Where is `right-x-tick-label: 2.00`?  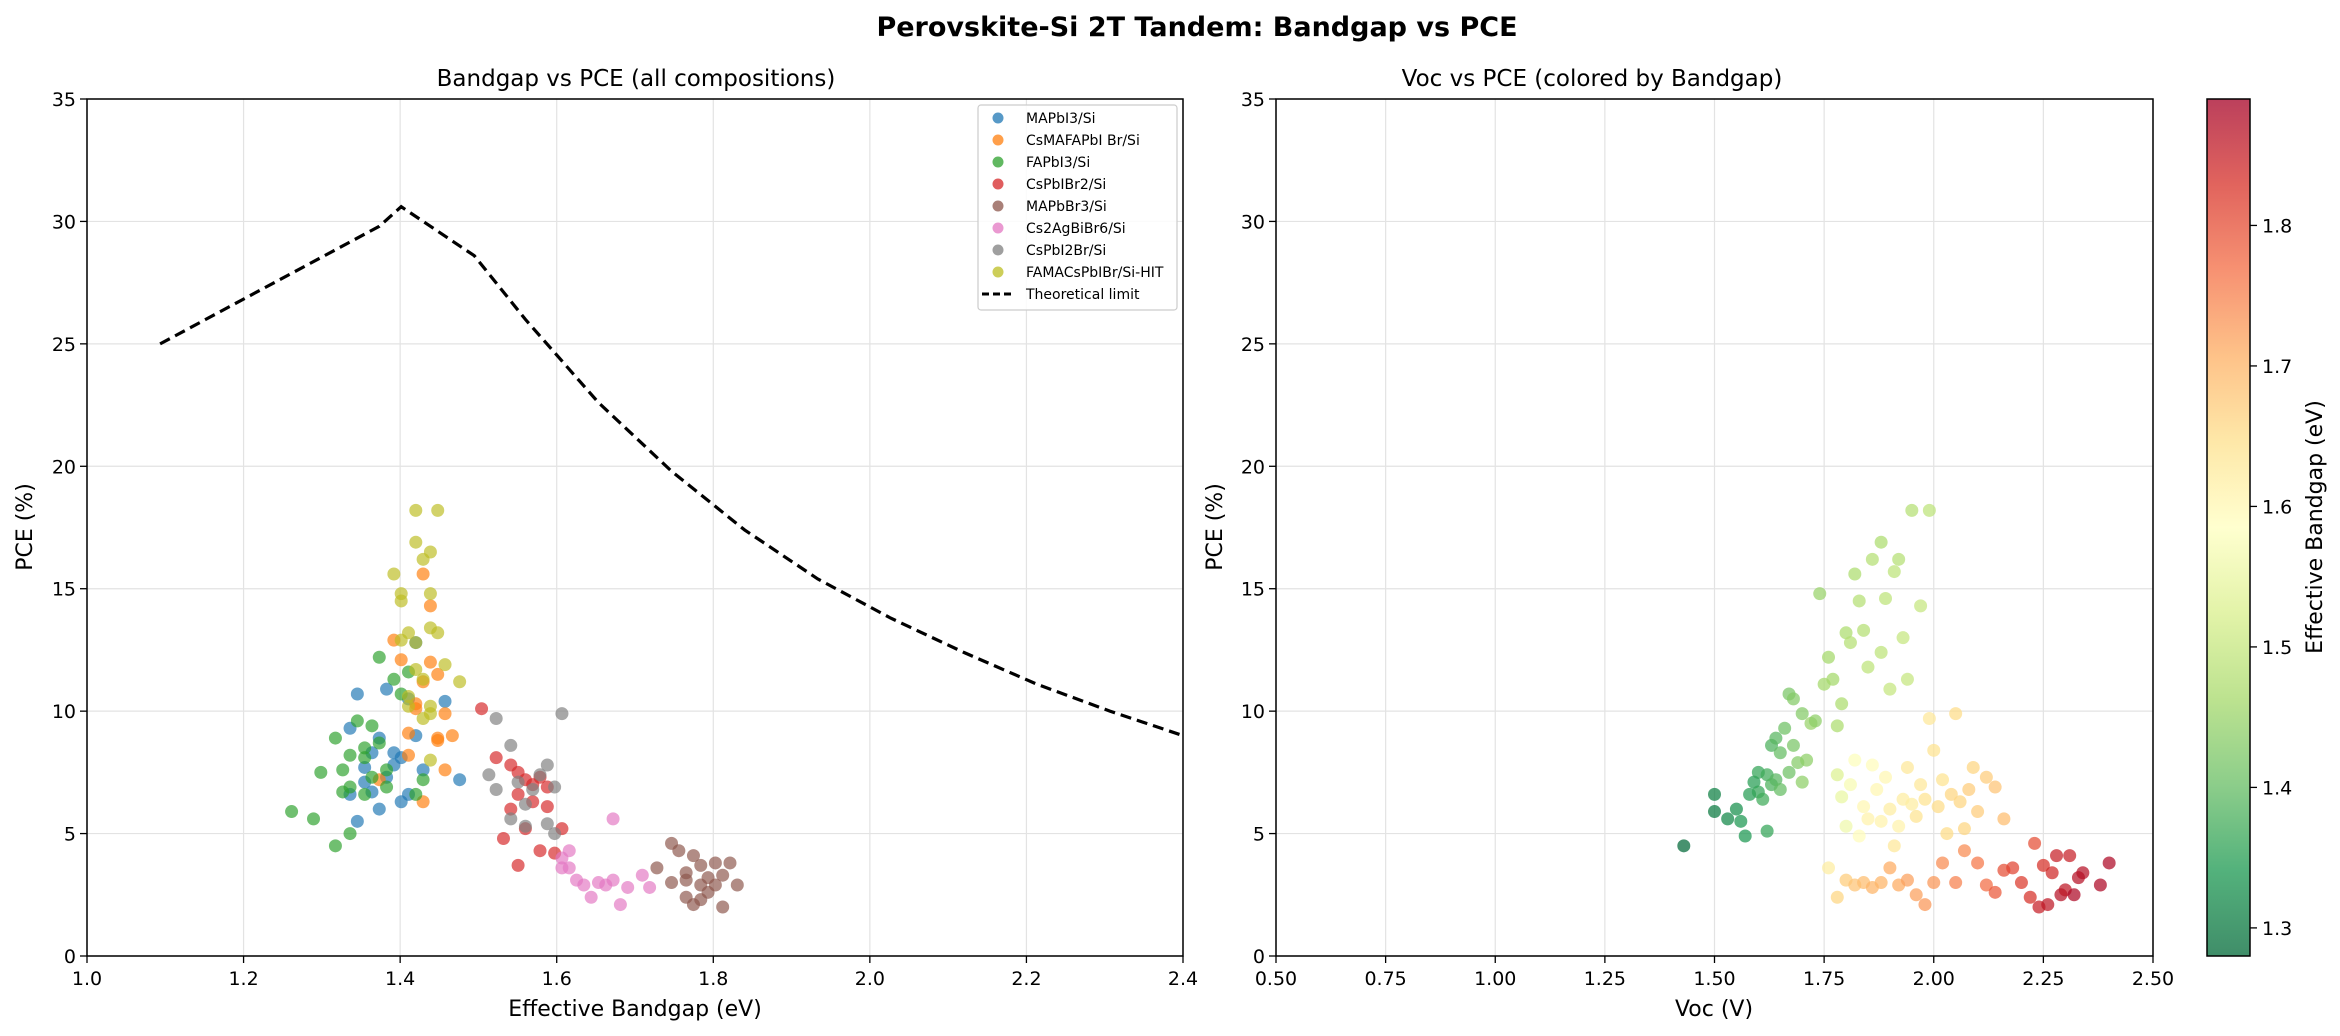 right-x-tick-label: 2.00 is located at coordinates (1934, 979).